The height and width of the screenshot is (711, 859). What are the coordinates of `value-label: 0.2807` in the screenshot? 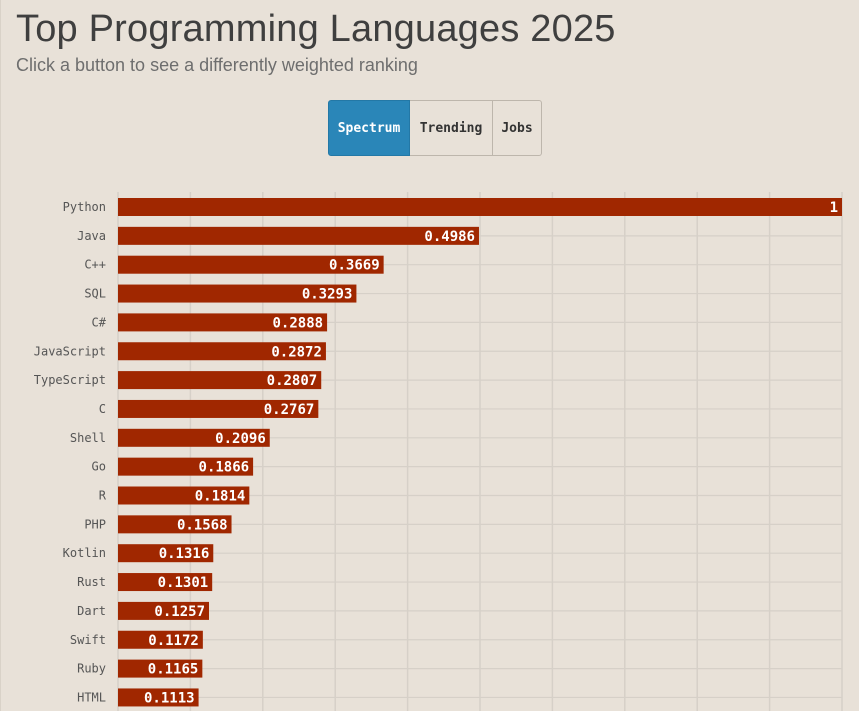 It's located at (292, 381).